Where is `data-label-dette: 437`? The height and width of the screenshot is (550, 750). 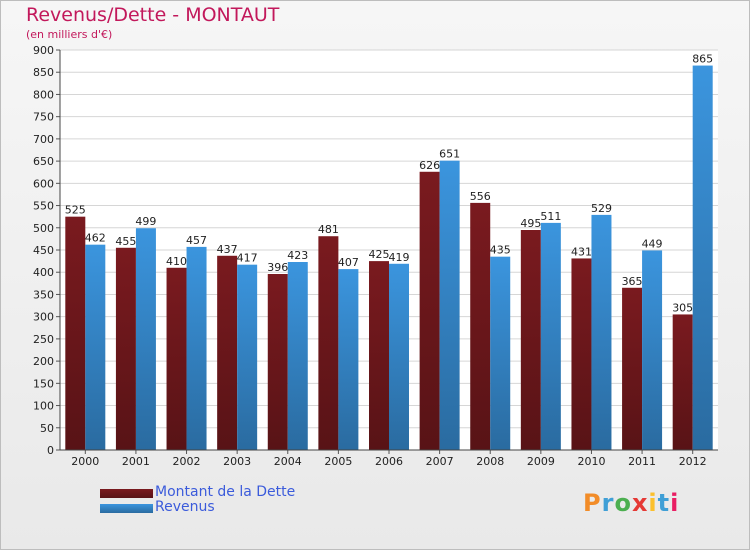
data-label-dette: 437 is located at coordinates (227, 249).